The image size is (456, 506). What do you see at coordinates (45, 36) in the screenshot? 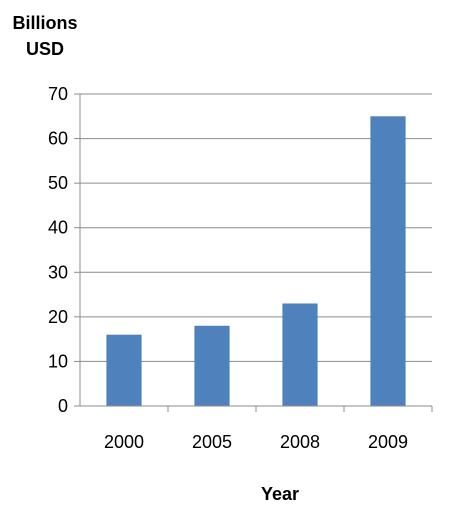
I see `y-axis-label: Billions USD` at bounding box center [45, 36].